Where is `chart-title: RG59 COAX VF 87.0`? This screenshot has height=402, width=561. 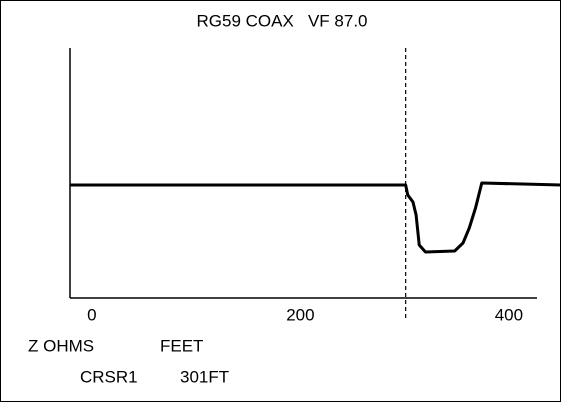
chart-title: RG59 COAX VF 87.0 is located at coordinates (281, 20).